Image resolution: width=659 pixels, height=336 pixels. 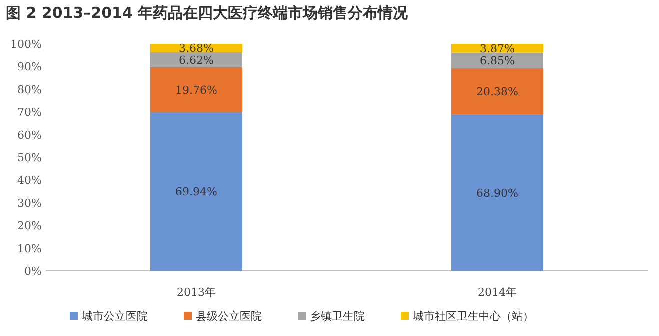 What do you see at coordinates (30, 181) in the screenshot?
I see `y-tick-label: 40%` at bounding box center [30, 181].